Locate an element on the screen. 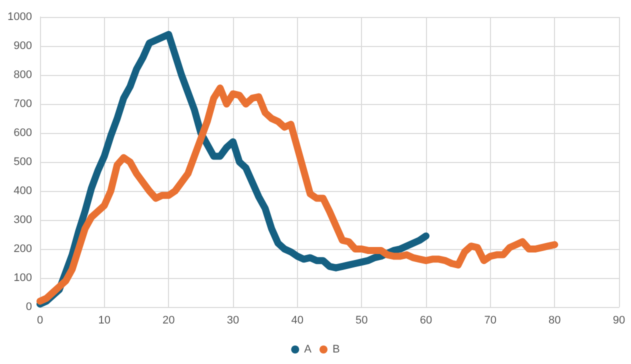 This screenshot has height=364, width=631. x-tick-label: 70 is located at coordinates (490, 320).